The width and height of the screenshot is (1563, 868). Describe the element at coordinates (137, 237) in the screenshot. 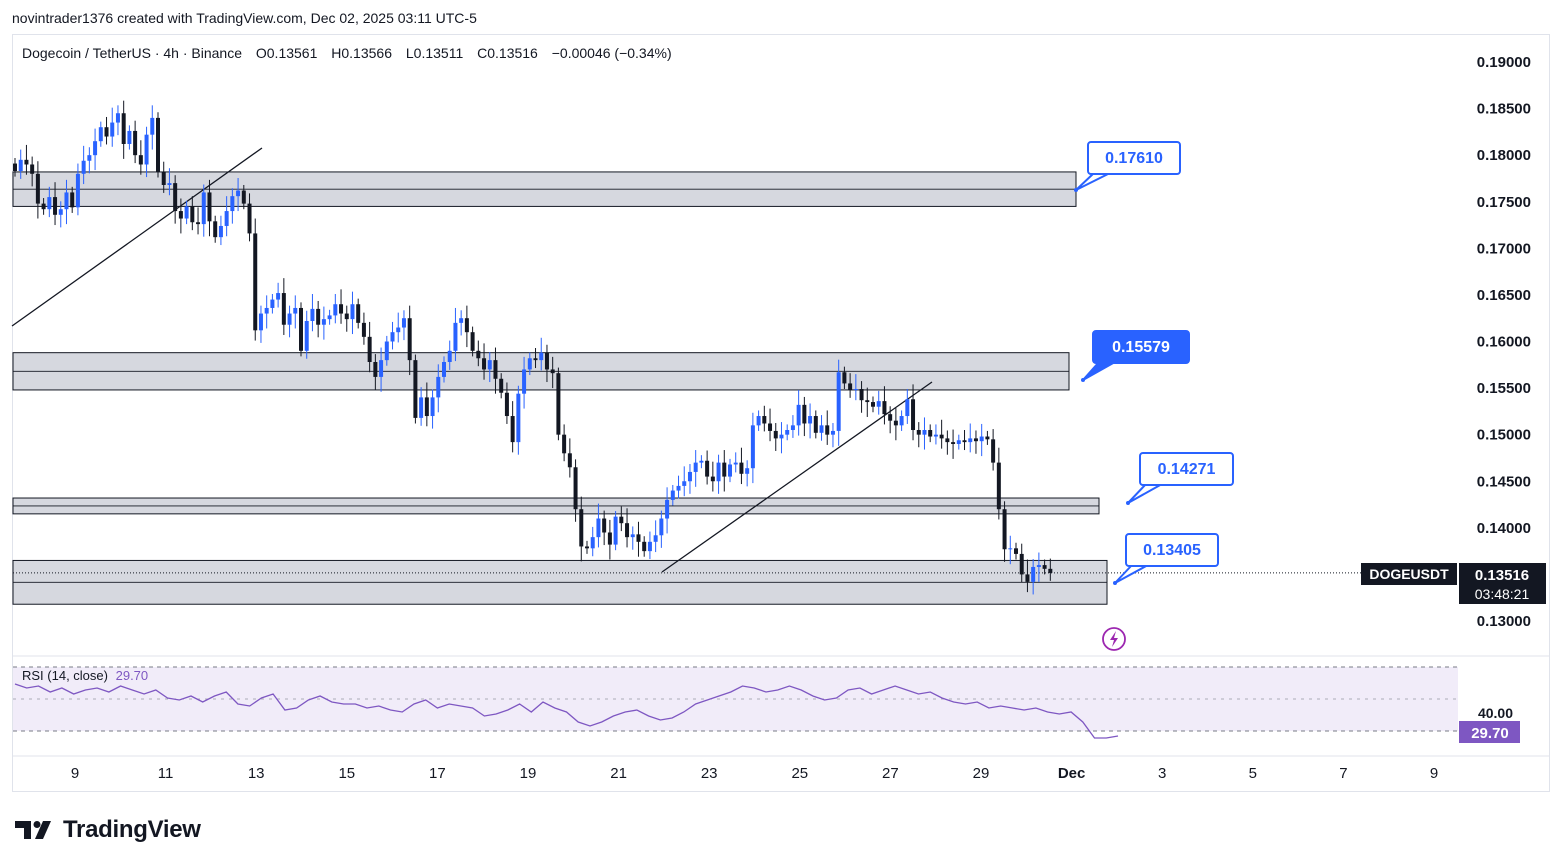

I see `trendline` at that location.